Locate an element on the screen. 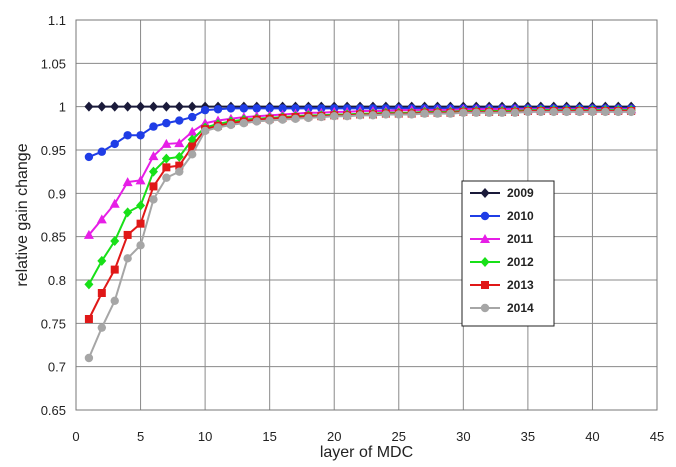  x-tick-label: 30 is located at coordinates (463, 436).